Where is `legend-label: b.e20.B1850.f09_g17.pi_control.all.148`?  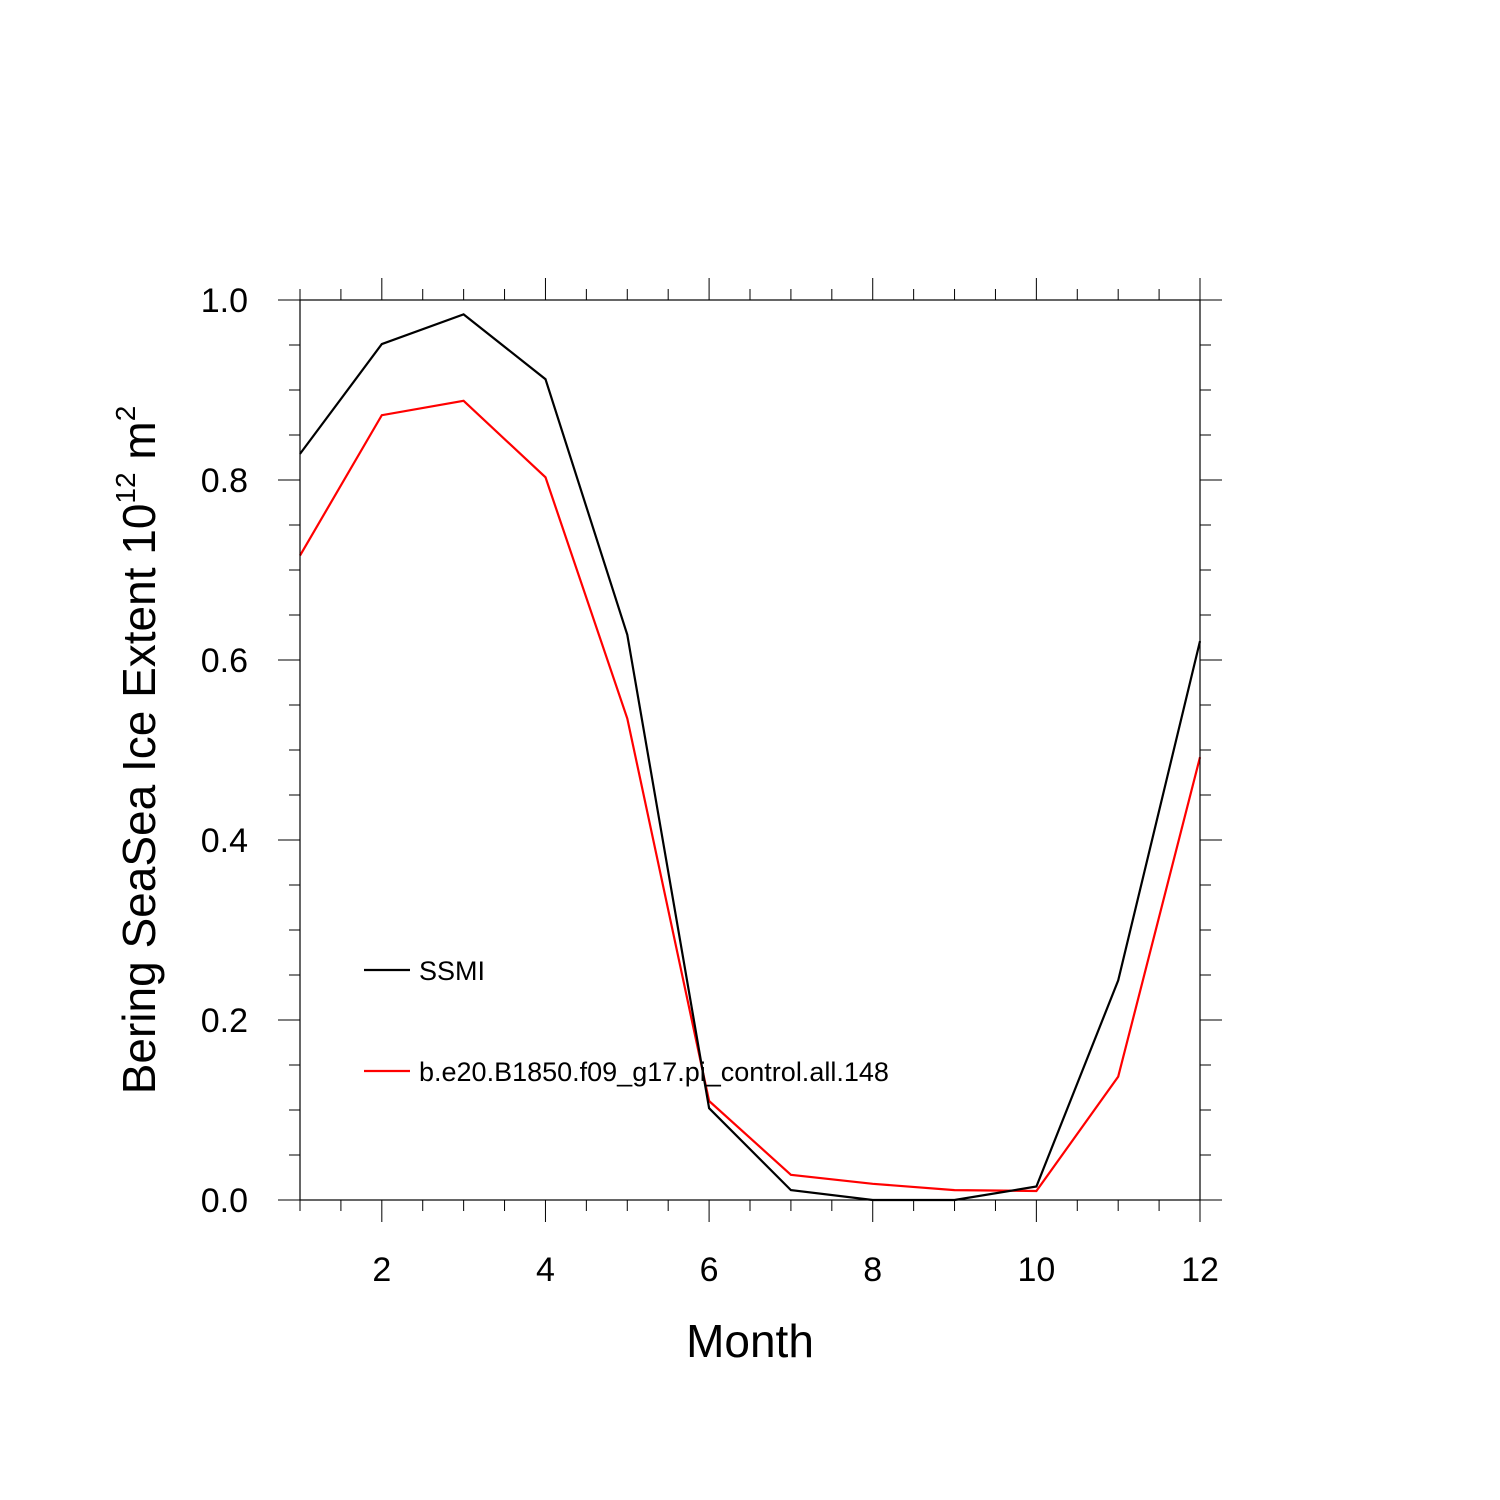 legend-label: b.e20.B1850.f09_g17.pi_control.all.148 is located at coordinates (654, 1072).